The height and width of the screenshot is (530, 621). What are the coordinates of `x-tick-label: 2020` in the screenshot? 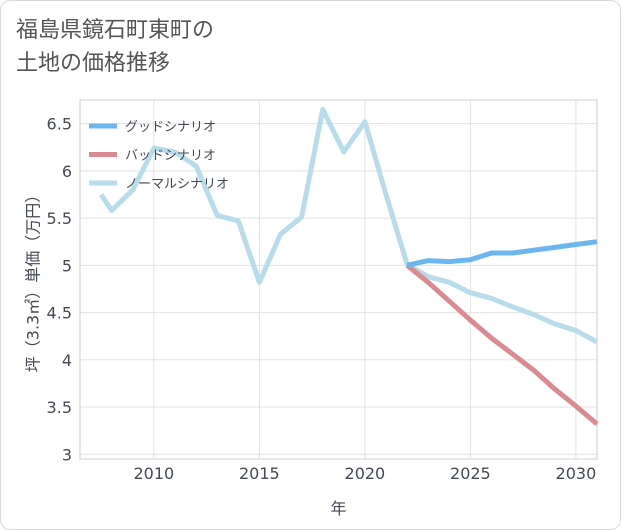 It's located at (365, 473).